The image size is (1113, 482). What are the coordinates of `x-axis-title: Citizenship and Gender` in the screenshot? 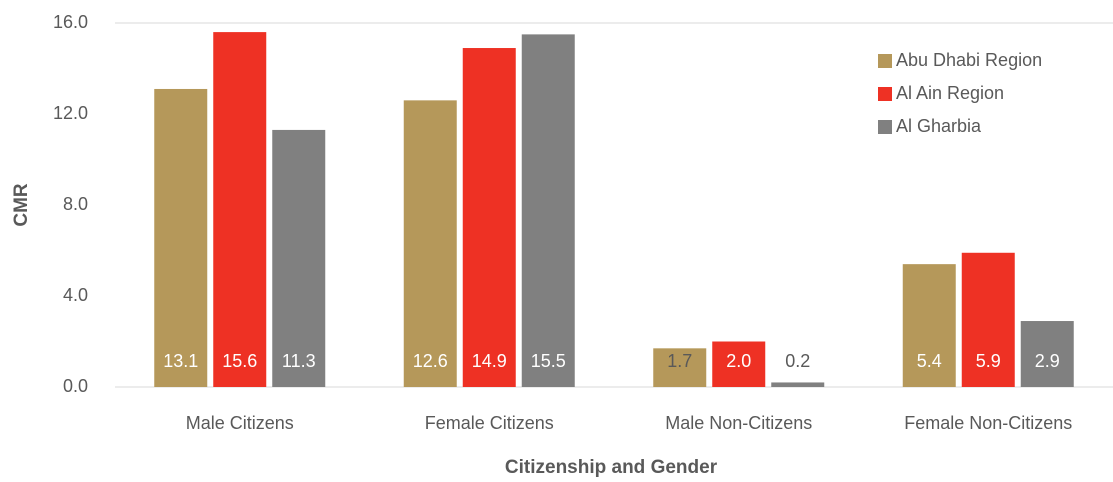 It's located at (611, 467).